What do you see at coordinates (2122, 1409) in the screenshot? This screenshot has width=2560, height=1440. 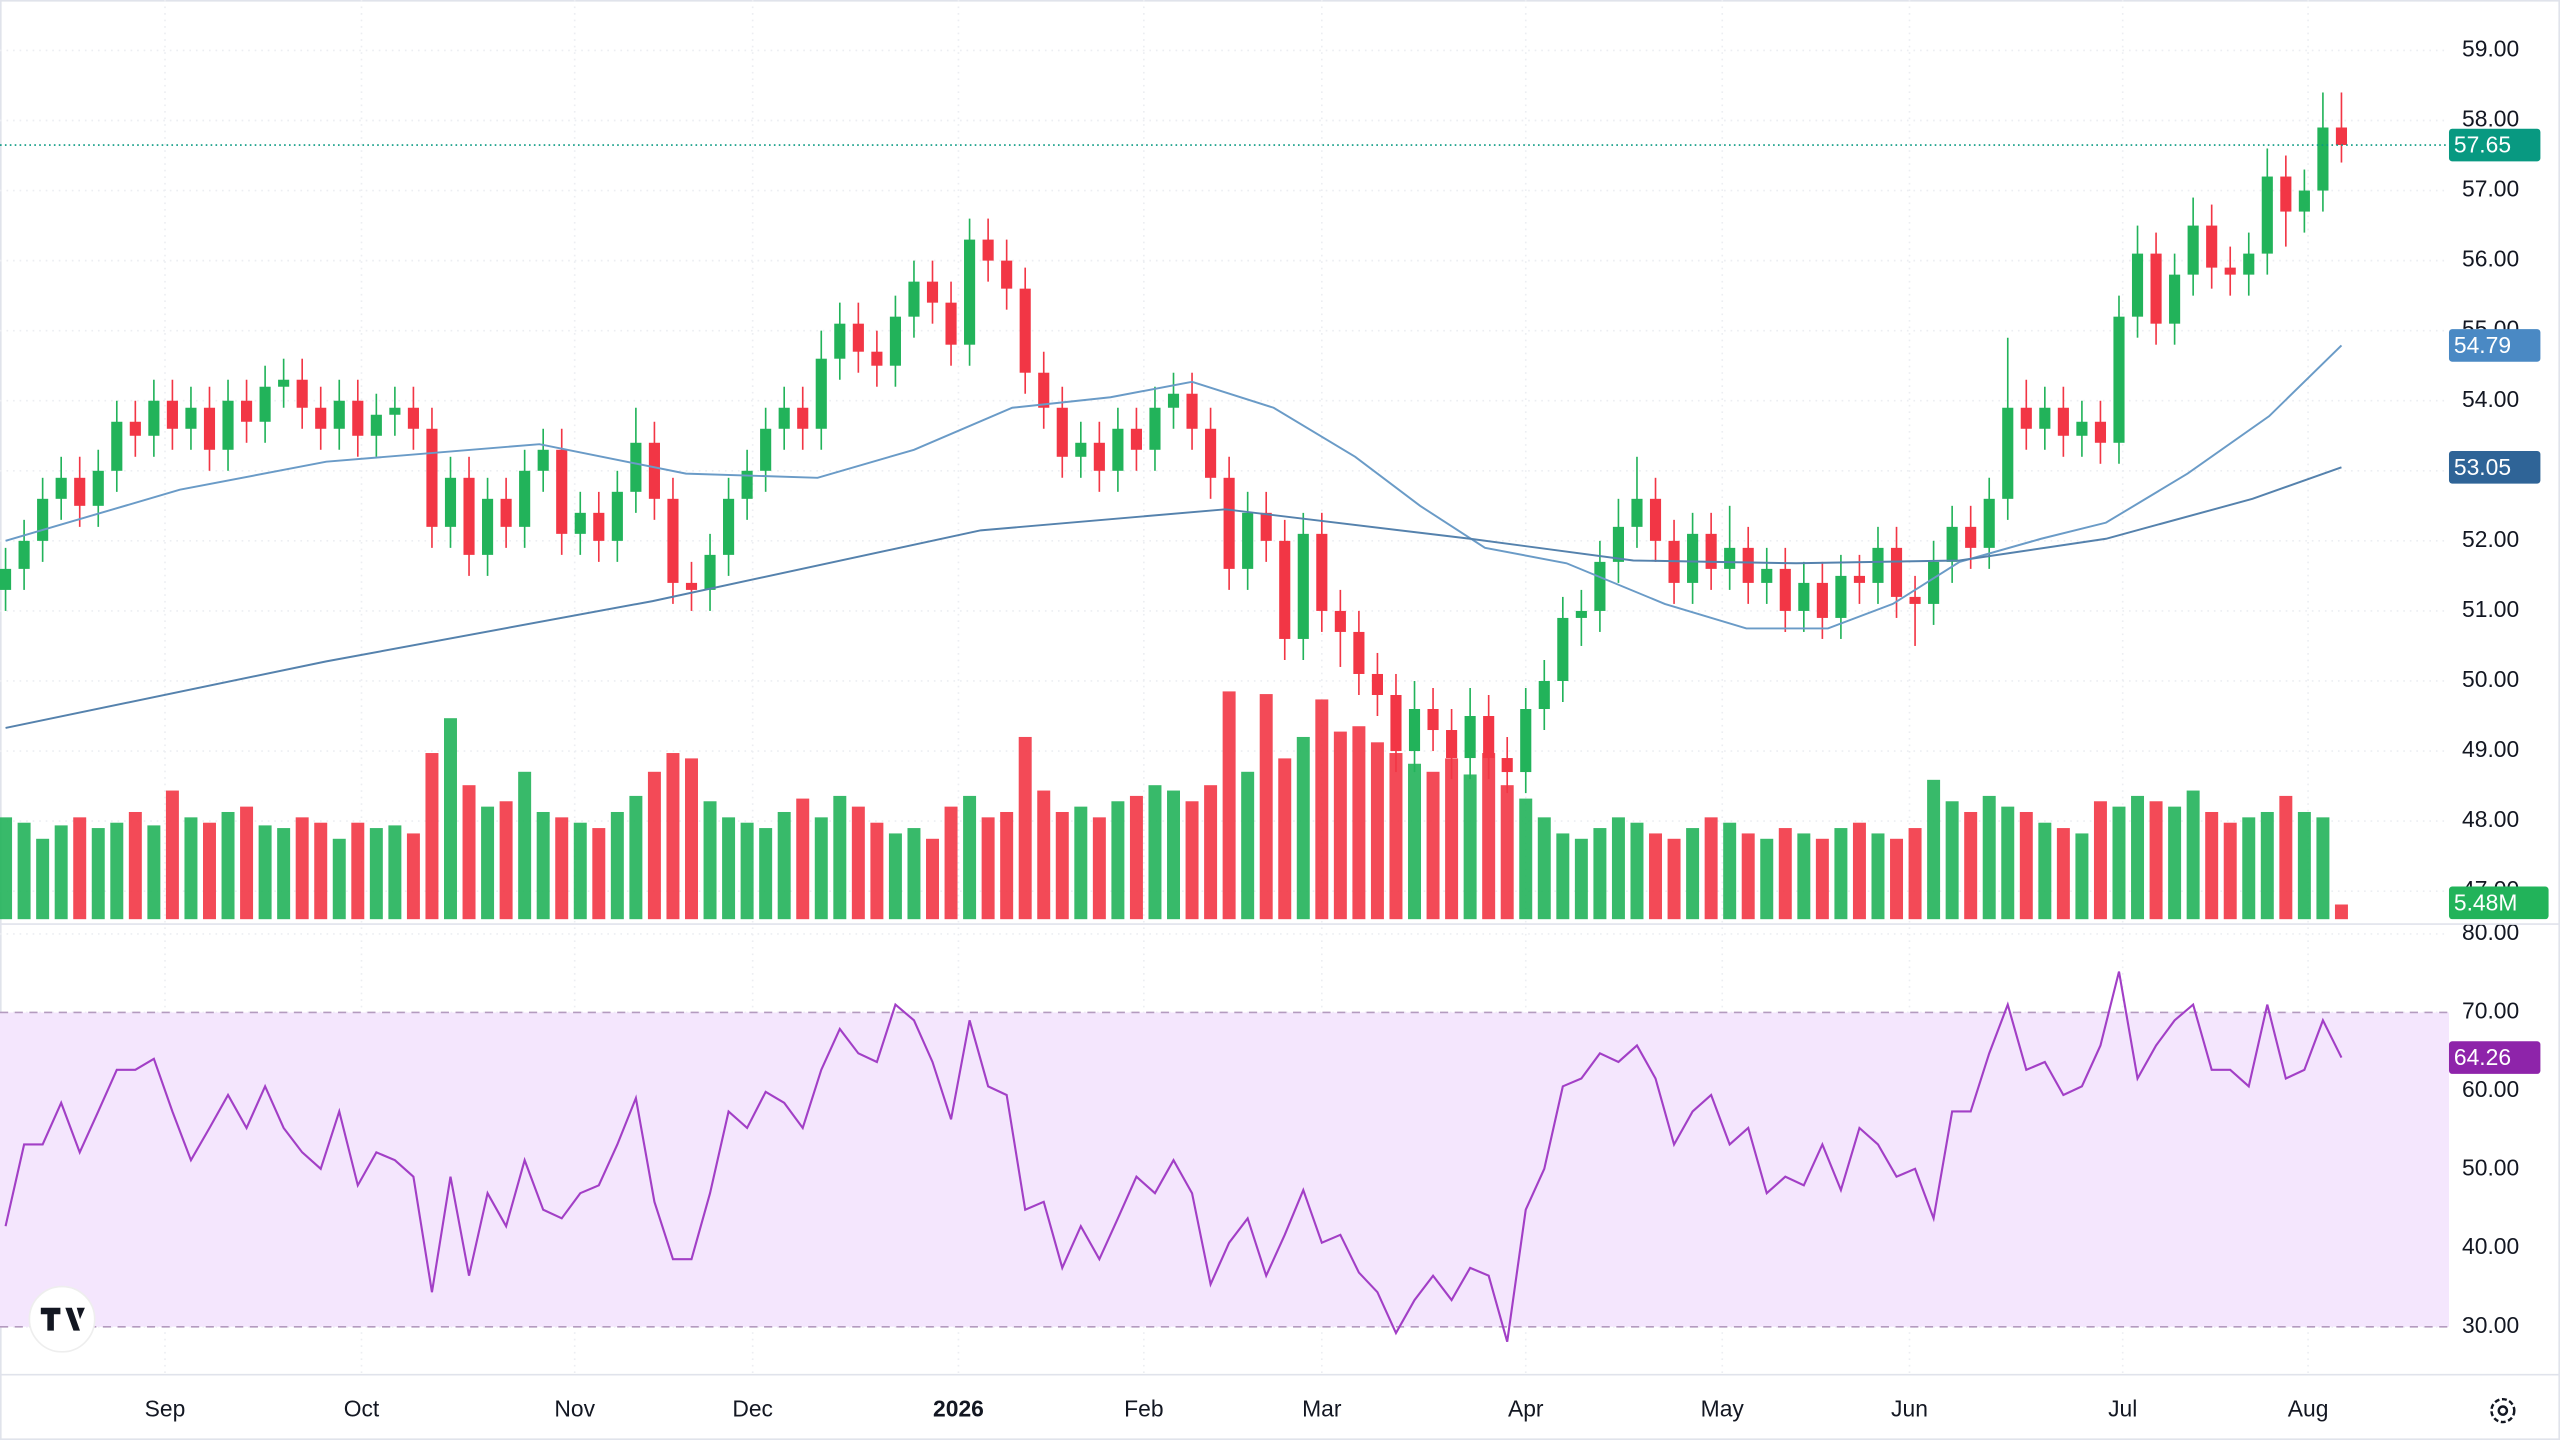 I see `x-tick-label: Jul` at bounding box center [2122, 1409].